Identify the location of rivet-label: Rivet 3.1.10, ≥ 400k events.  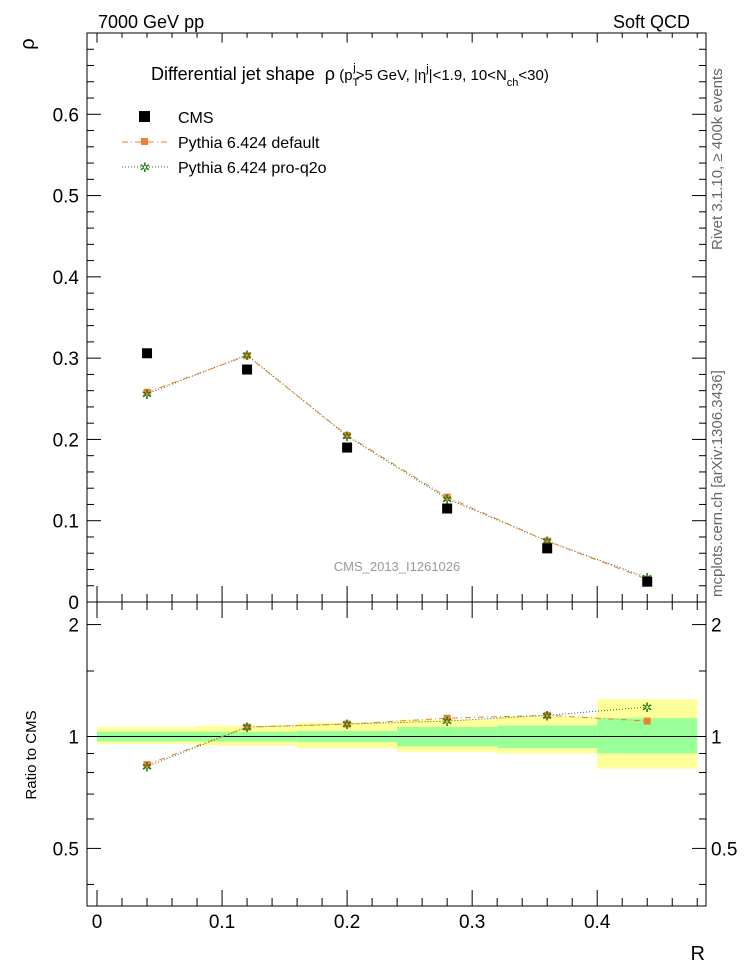
(717, 159).